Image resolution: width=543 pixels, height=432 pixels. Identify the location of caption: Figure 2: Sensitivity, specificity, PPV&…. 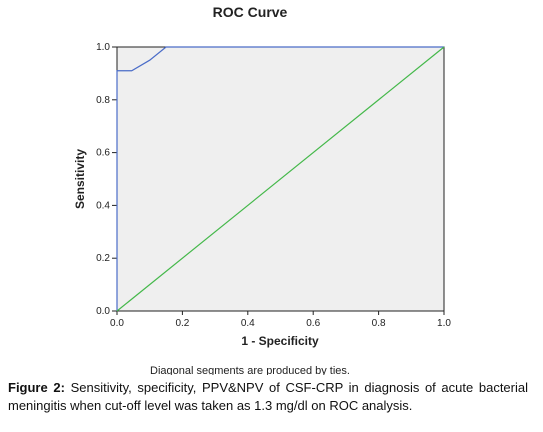
(268, 397).